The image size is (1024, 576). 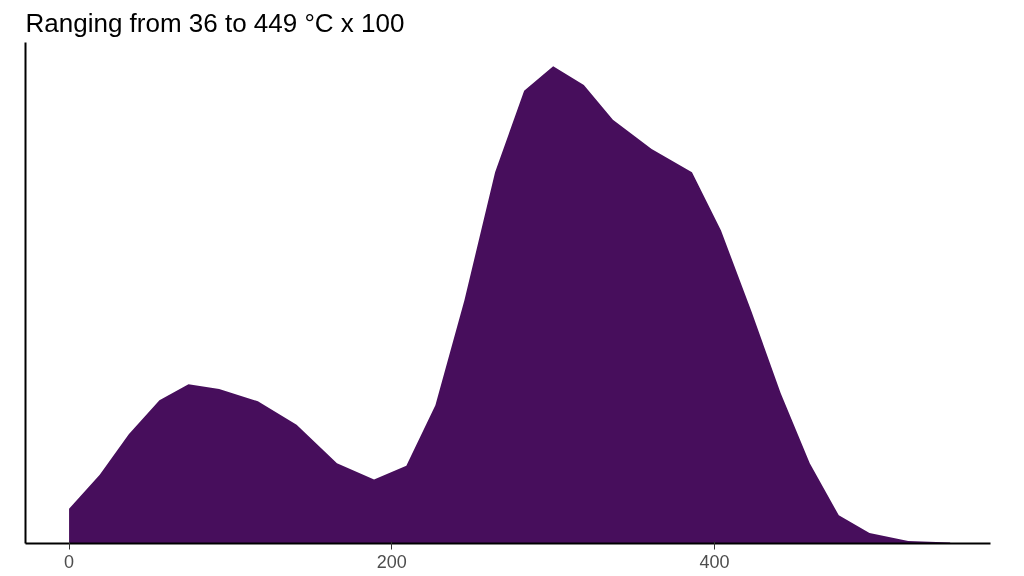 What do you see at coordinates (714, 561) in the screenshot?
I see `x-tick-label: 400` at bounding box center [714, 561].